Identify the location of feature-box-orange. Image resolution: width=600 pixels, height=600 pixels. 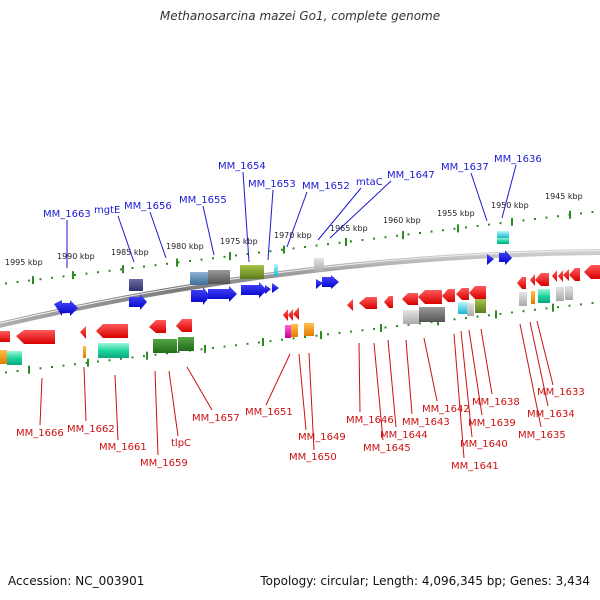
(84, 352).